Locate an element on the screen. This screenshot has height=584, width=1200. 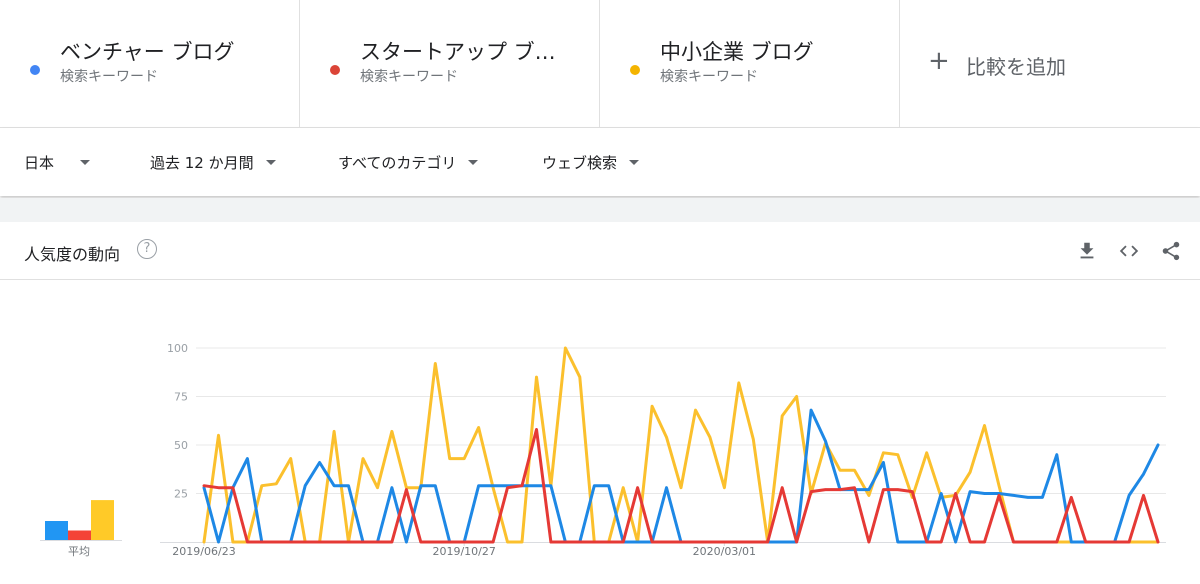
embed-code-icon is located at coordinates (1129, 251).